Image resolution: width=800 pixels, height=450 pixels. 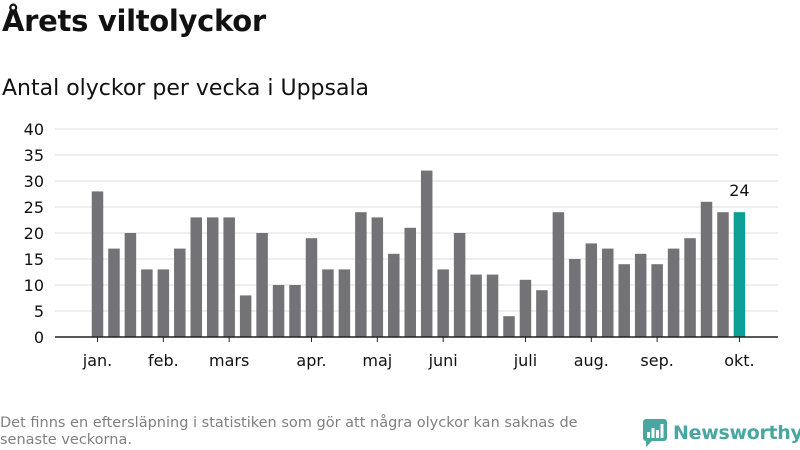 I want to click on y-tick-label: 30, so click(x=34, y=181).